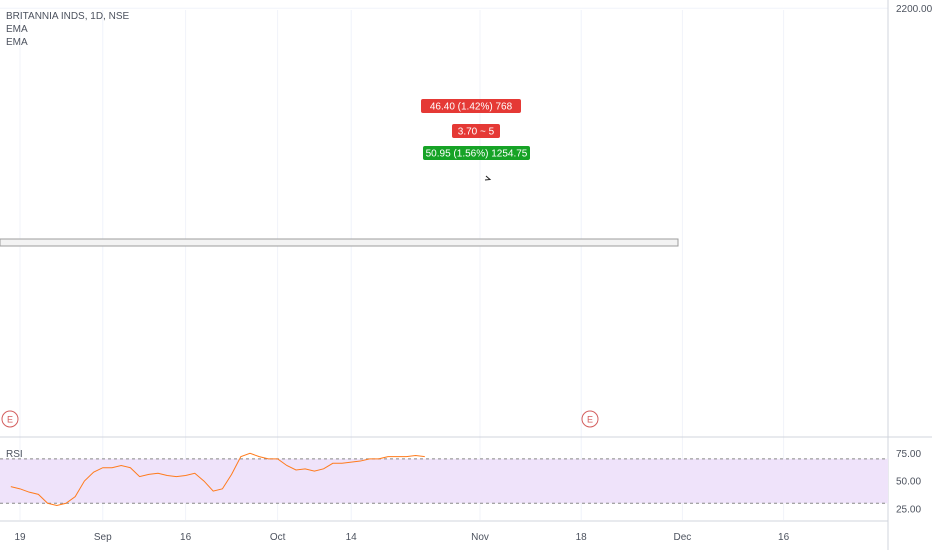 This screenshot has width=932, height=550. Describe the element at coordinates (444, 481) in the screenshot. I see `rsi-band` at that location.